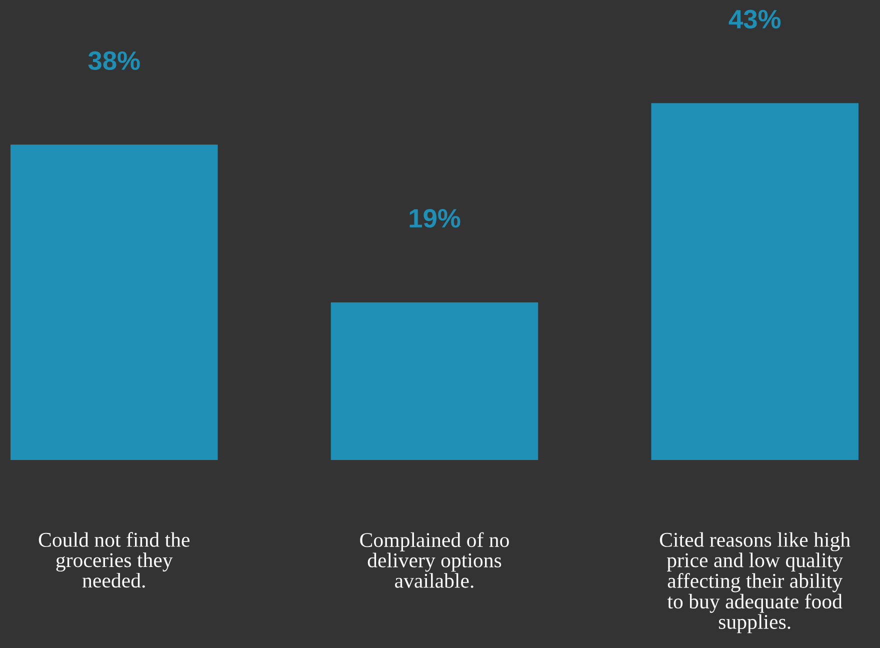  Describe the element at coordinates (435, 218) in the screenshot. I see `data-label: 19%` at that location.